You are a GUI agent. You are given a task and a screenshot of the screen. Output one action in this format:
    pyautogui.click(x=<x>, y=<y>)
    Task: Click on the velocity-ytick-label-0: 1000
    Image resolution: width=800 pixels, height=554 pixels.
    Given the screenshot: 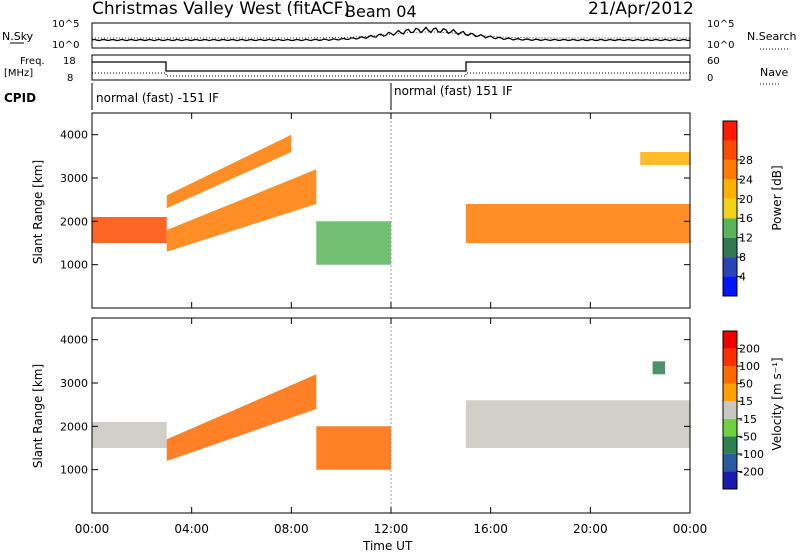 What is the action you would take?
    pyautogui.click(x=74, y=470)
    